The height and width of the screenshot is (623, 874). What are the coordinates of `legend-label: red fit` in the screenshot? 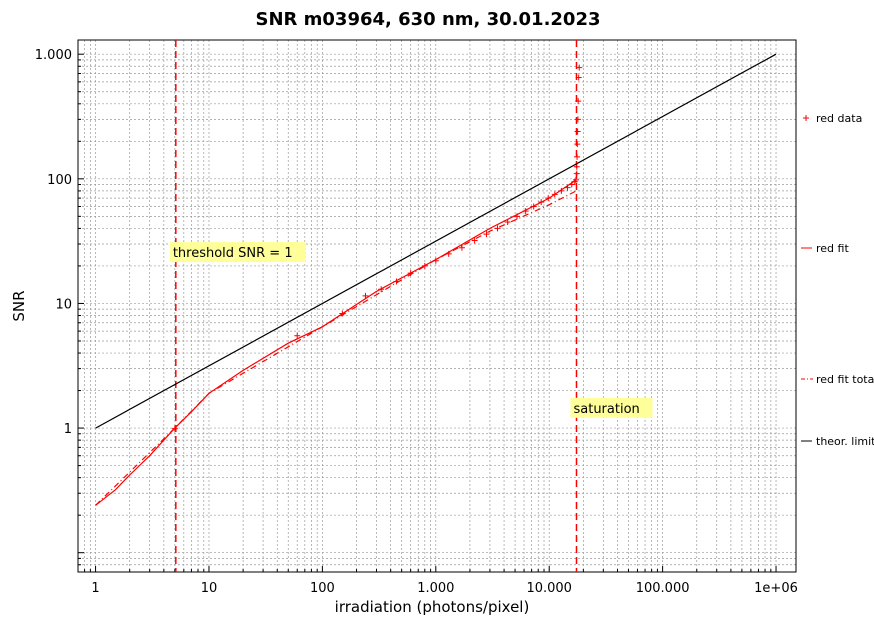 It's located at (832, 248).